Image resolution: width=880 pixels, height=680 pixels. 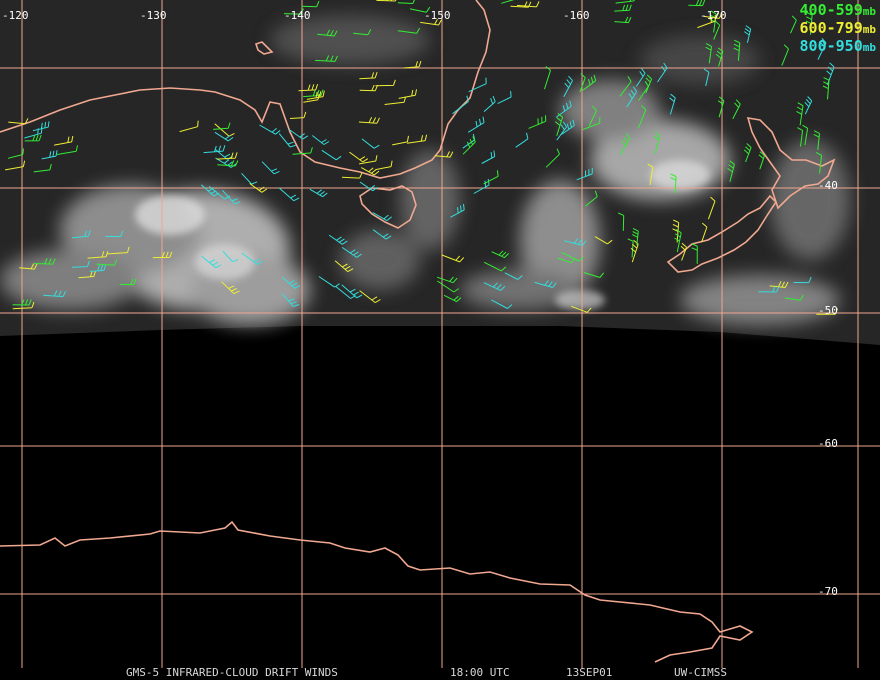 I want to click on lat-label-40: -40, so click(x=828, y=185).